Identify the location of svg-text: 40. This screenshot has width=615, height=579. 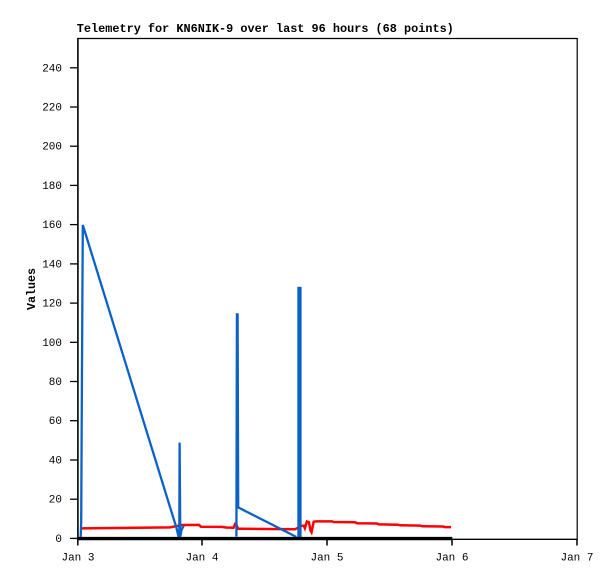
(55, 462).